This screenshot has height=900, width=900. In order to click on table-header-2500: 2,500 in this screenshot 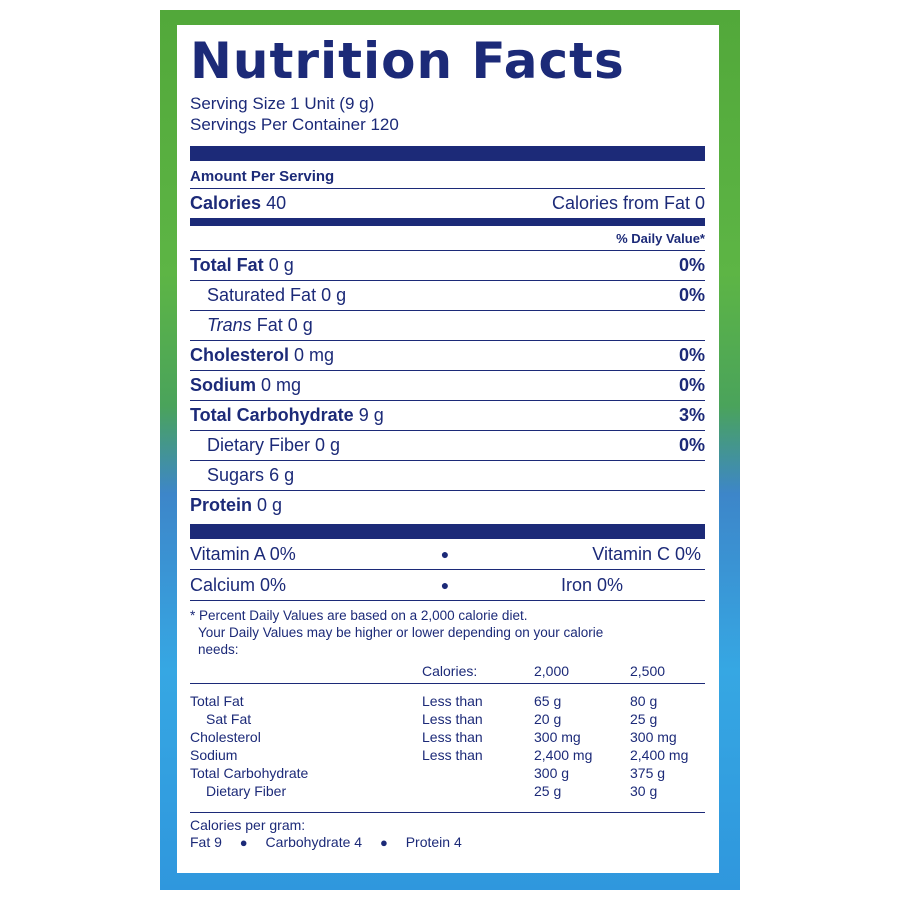, I will do `click(667, 673)`.